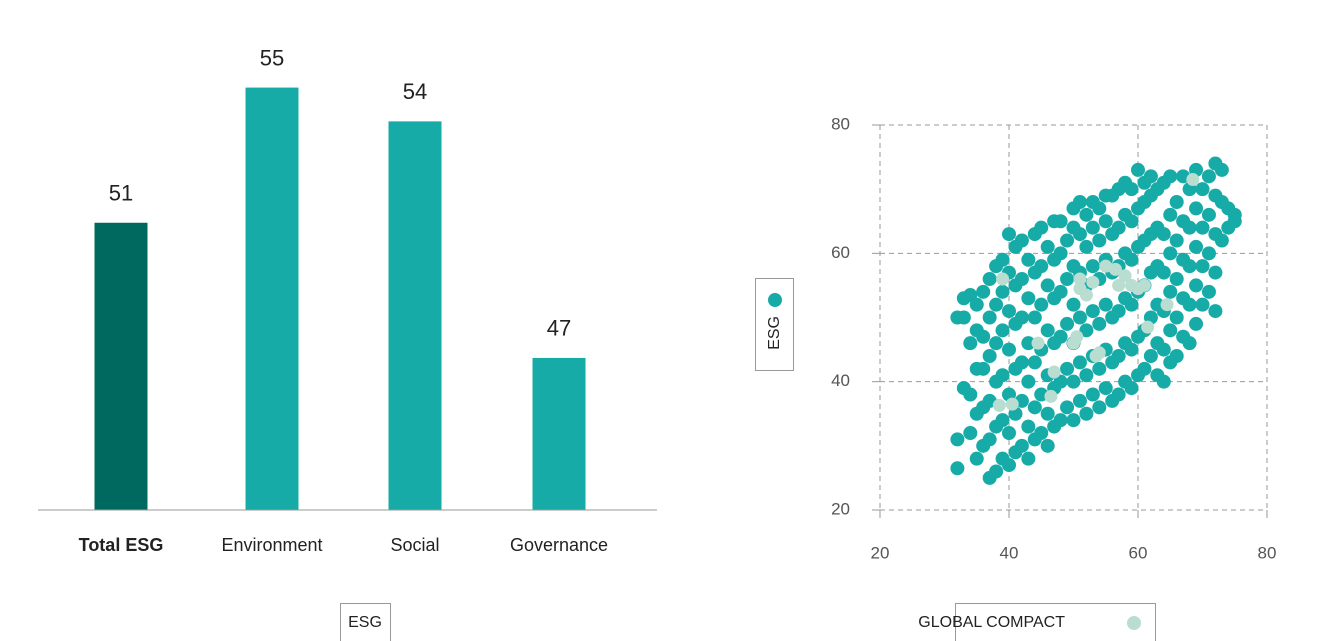 The width and height of the screenshot is (1335, 641). Describe the element at coordinates (840, 123) in the screenshot. I see `y-tick-label: 80` at that location.